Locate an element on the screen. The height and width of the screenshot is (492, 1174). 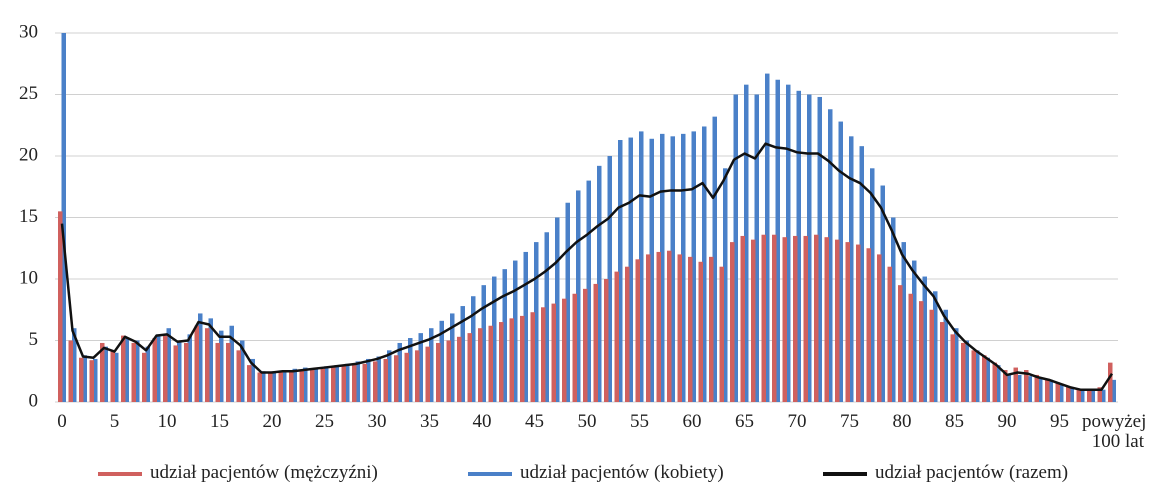
x-tick-label: 10 is located at coordinates (167, 421).